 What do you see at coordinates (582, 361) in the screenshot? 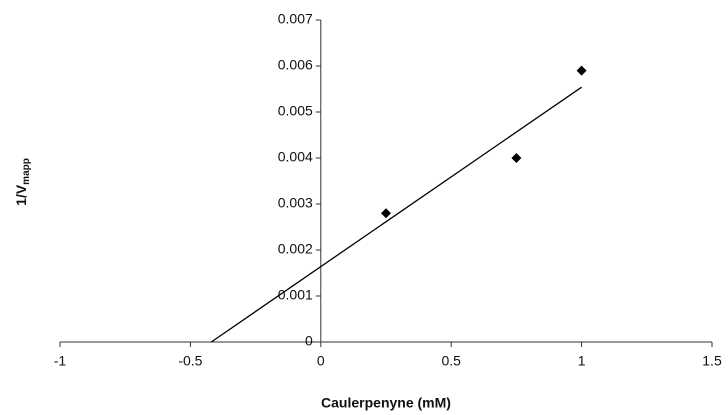
I see `x-tick-label: 1` at bounding box center [582, 361].